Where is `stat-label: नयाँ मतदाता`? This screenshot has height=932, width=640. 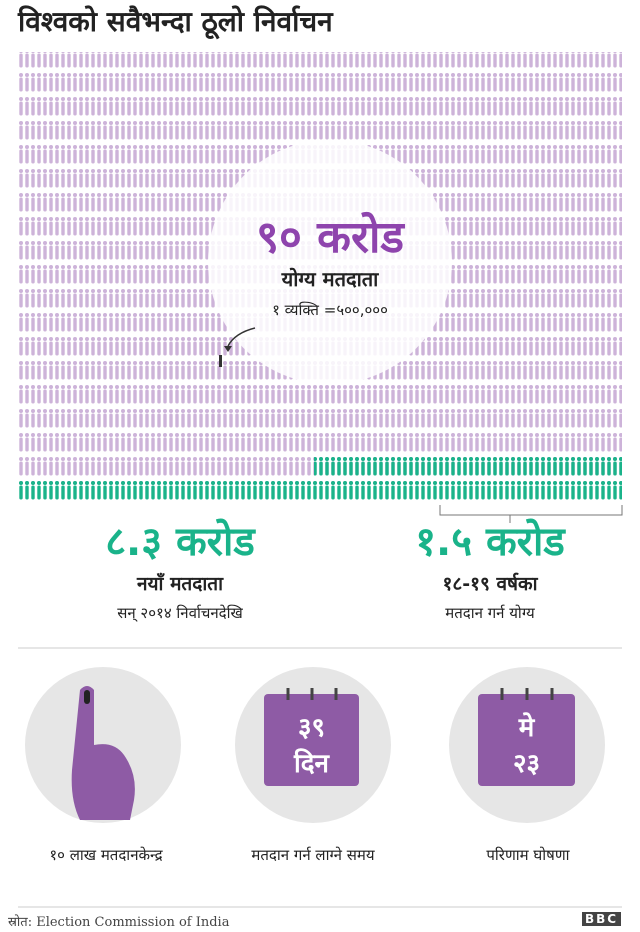 stat-label: नयाँ मतदाता is located at coordinates (180, 584).